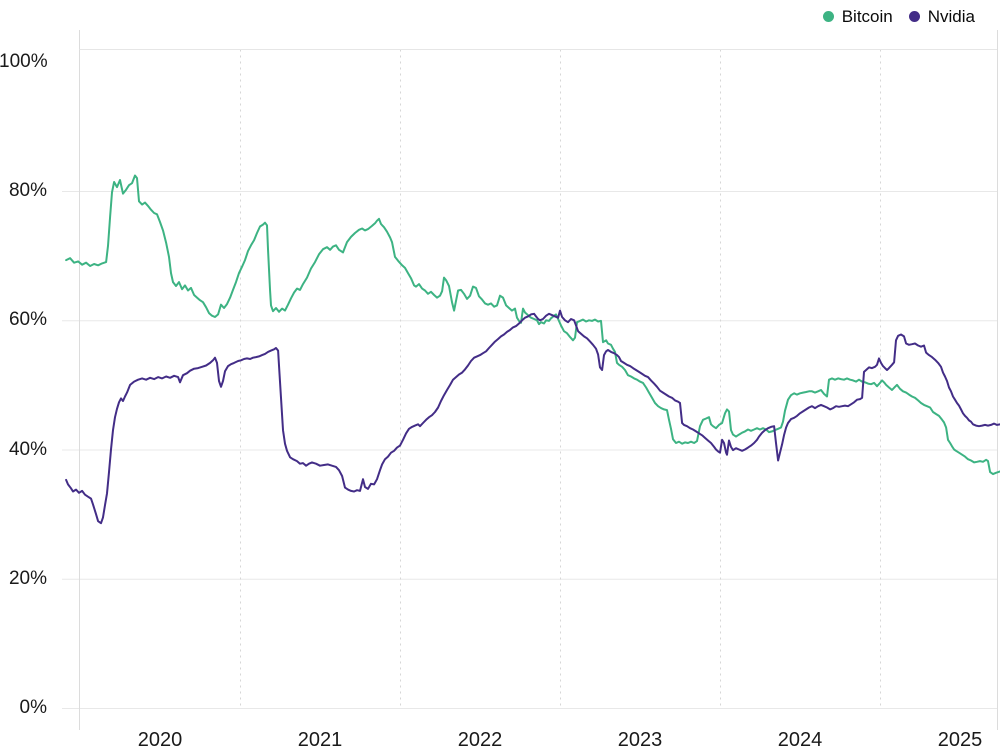  What do you see at coordinates (951, 16) in the screenshot?
I see `legend-label-nvidia: Nvidia` at bounding box center [951, 16].